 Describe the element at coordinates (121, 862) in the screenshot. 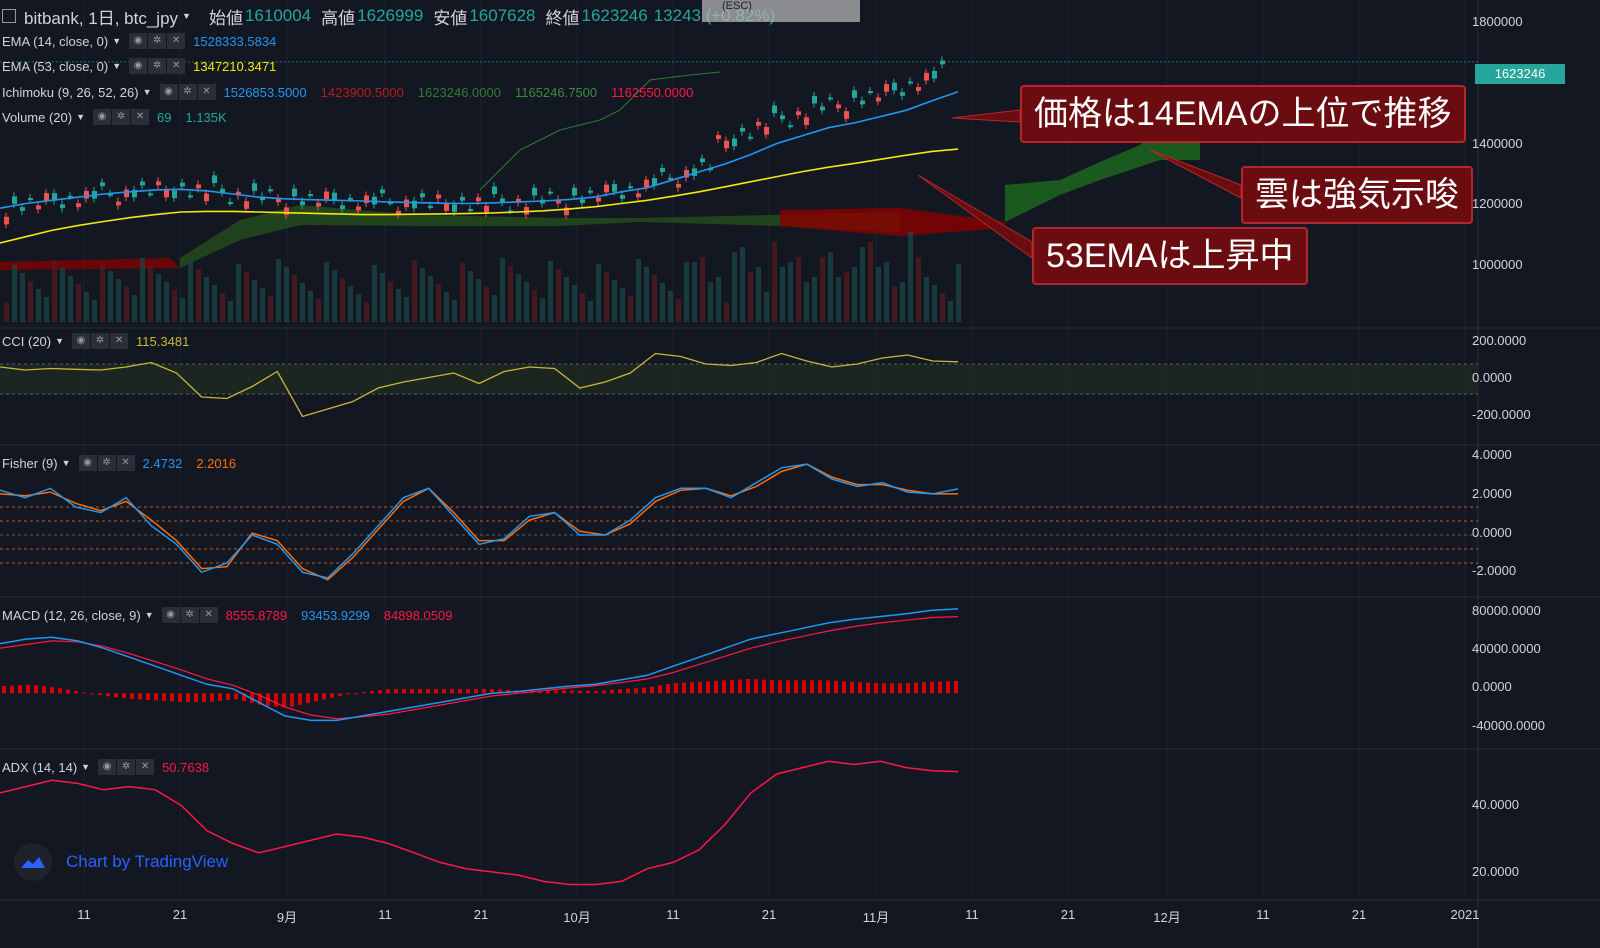

I see `tradingview-branding: Chart by TradingView` at that location.